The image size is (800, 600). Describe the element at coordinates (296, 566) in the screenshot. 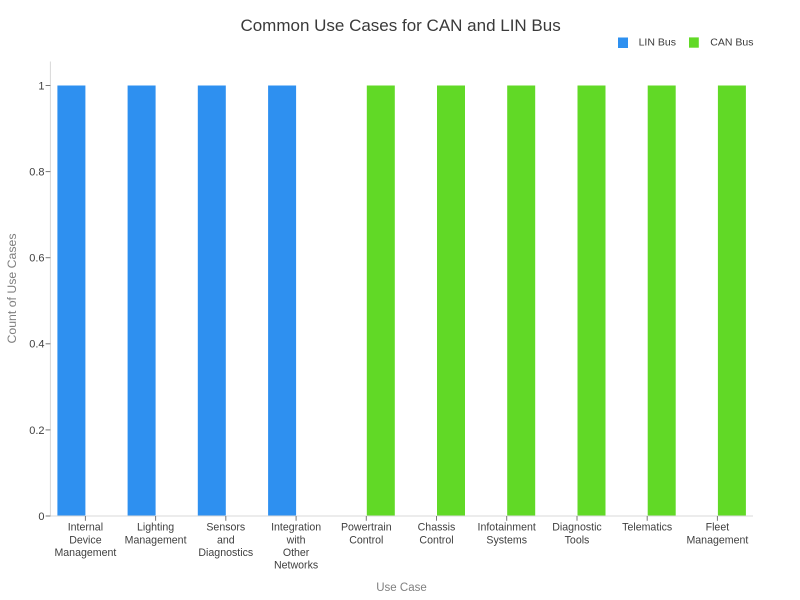

I see `svg-text: Networks` at that location.